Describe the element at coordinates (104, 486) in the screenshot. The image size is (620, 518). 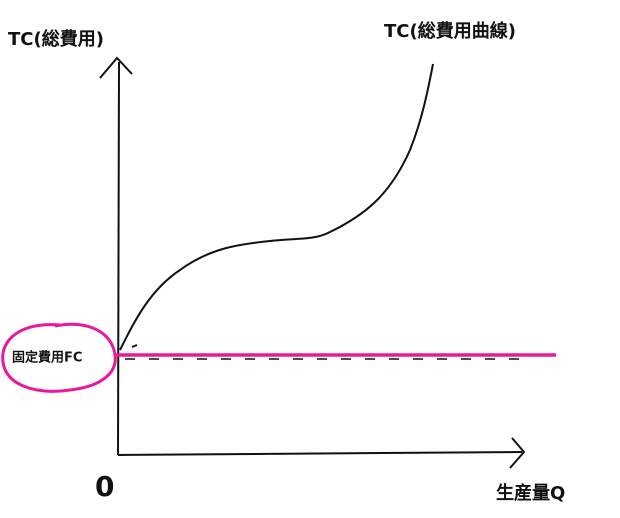
I see `origin-label: 0` at that location.